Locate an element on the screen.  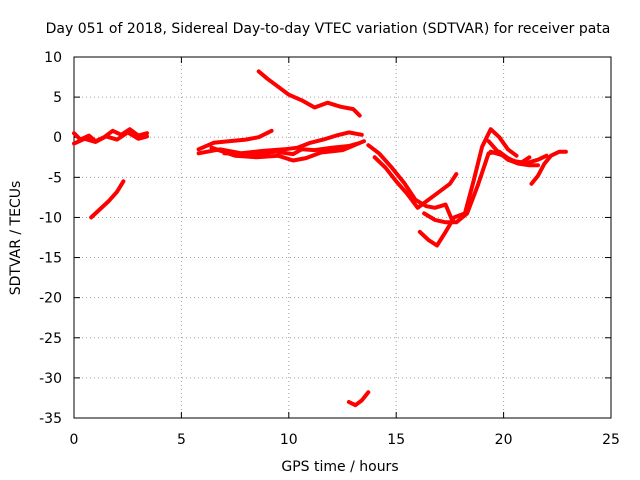
x-tick-label: 5 is located at coordinates (181, 440).